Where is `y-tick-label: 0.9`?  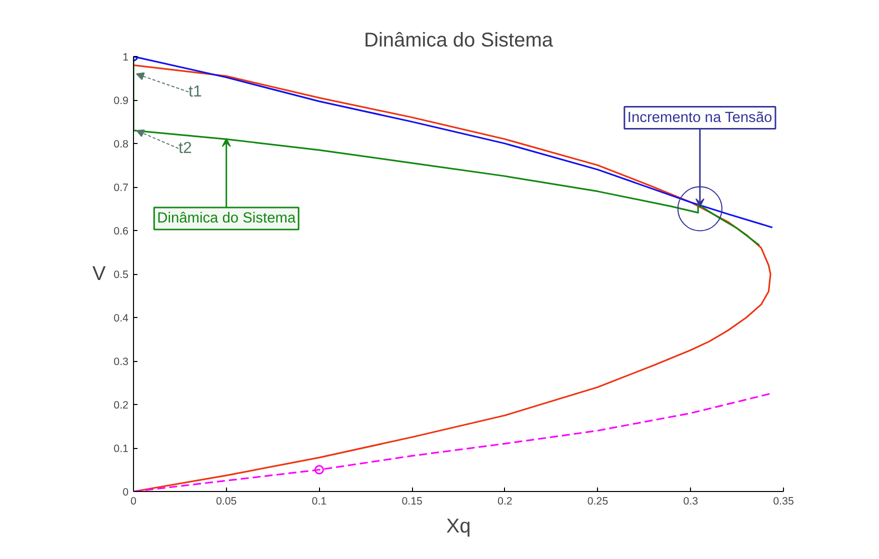 y-tick-label: 0.9 is located at coordinates (121, 101).